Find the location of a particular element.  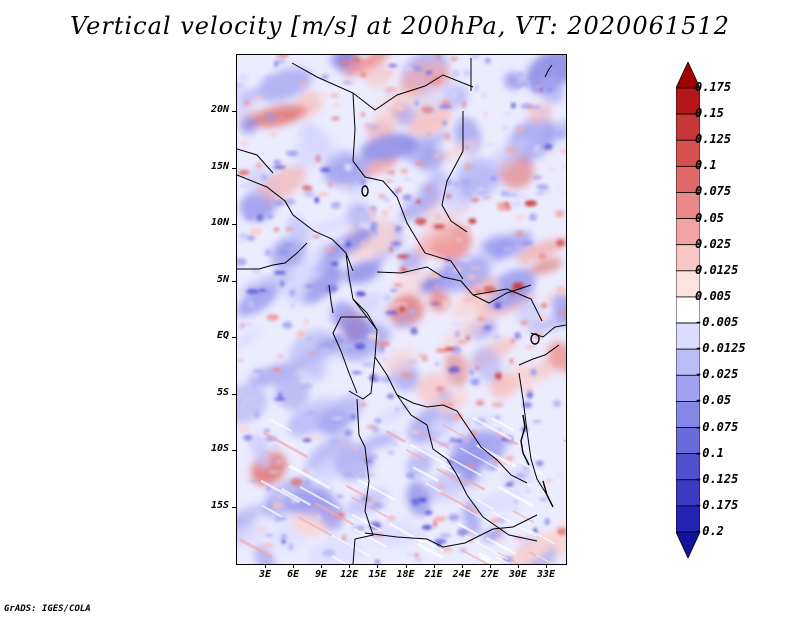

legend-level-label: 0.005 is located at coordinates (713, 295).